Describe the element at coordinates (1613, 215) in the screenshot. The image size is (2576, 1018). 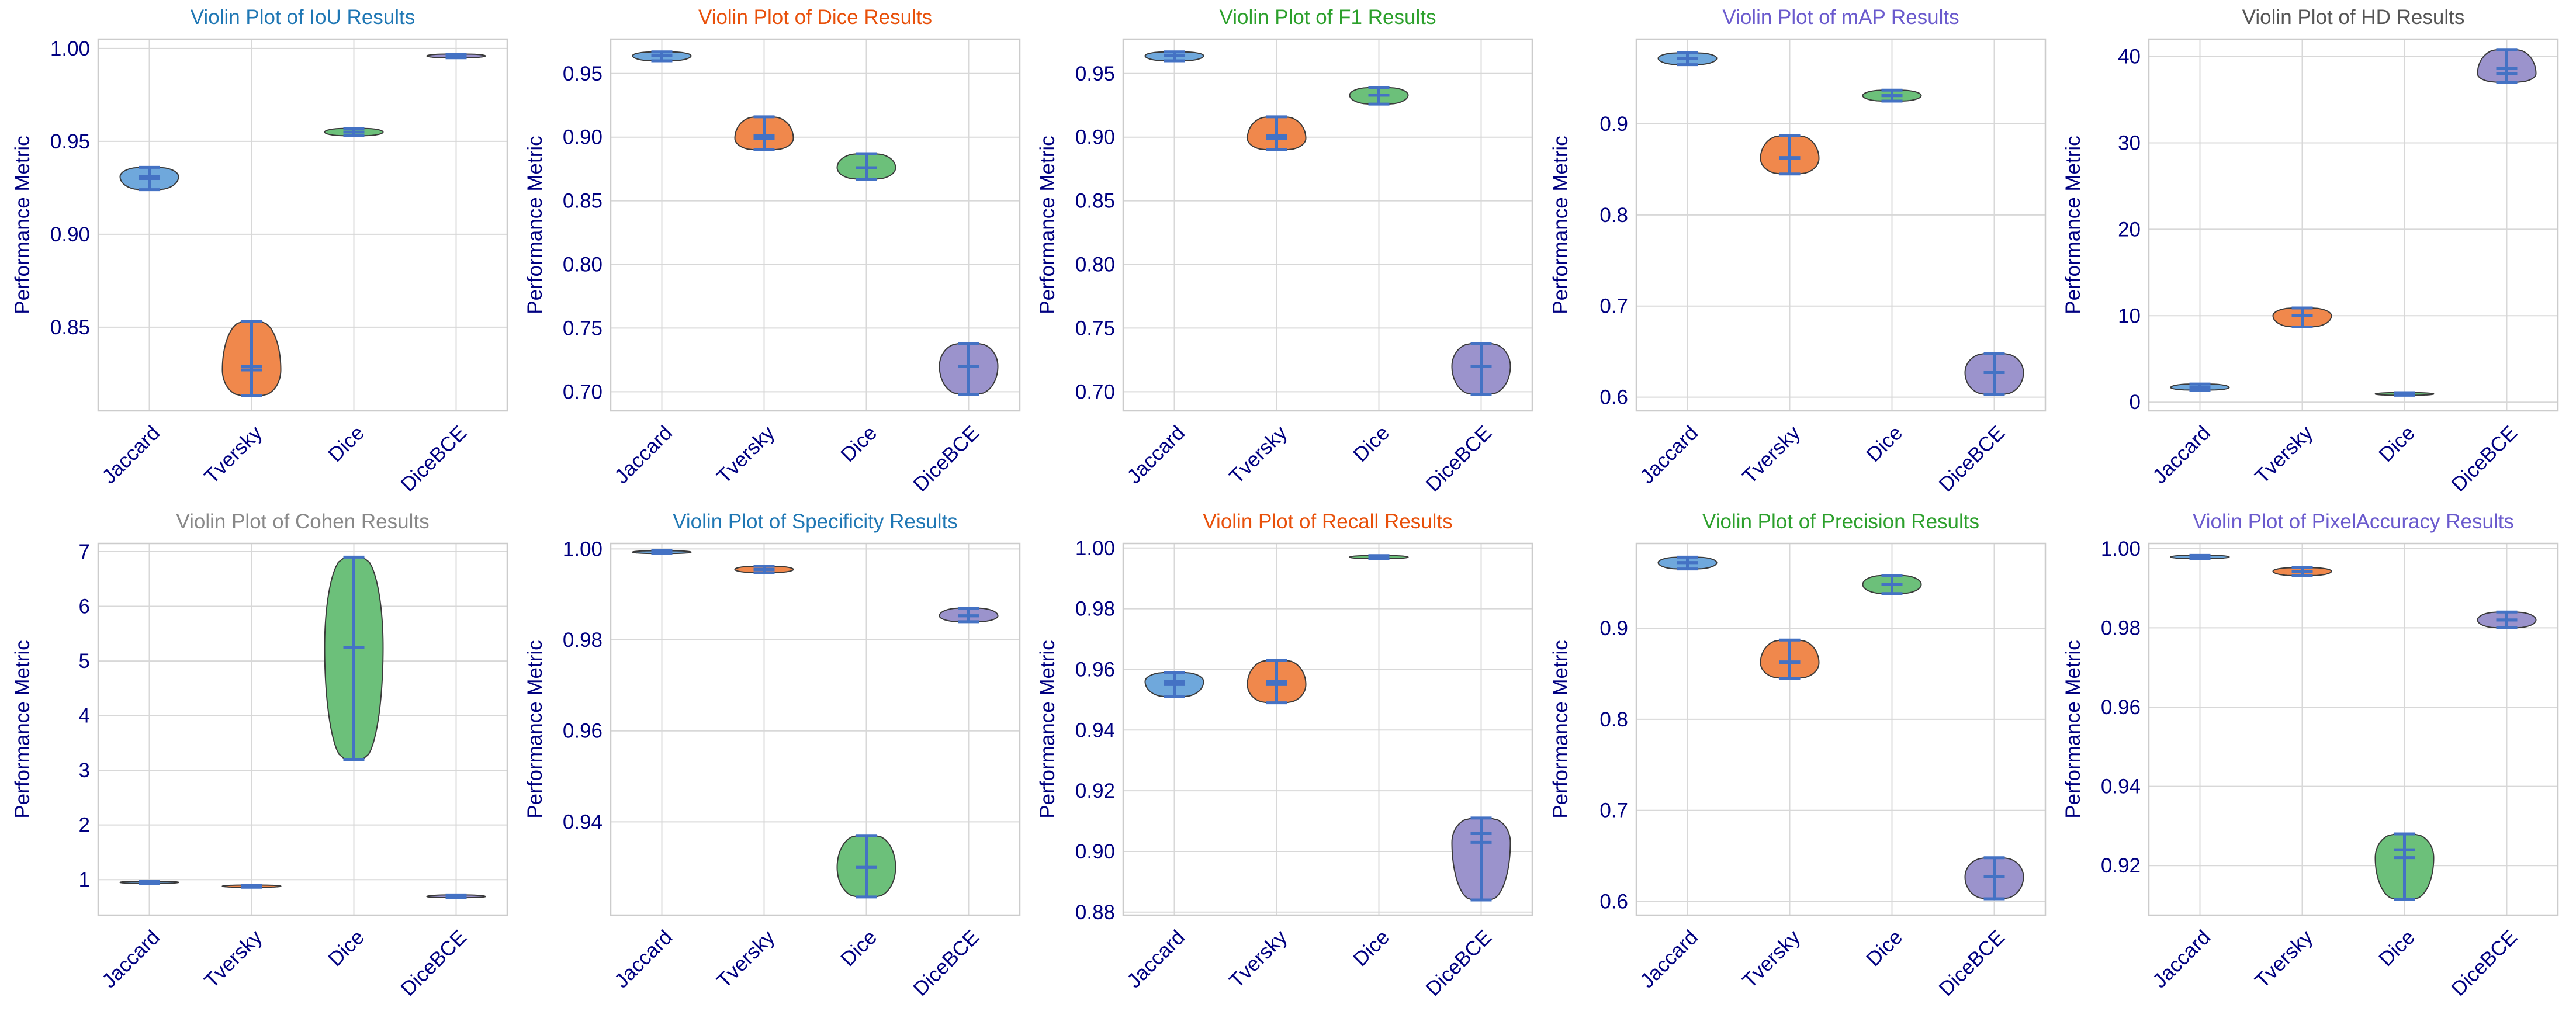
I see `y-tick-label: 0.8` at that location.